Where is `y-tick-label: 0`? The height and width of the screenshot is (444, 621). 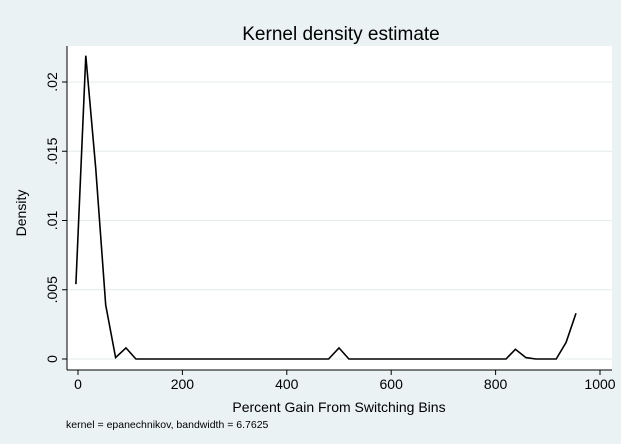 y-tick-label: 0 is located at coordinates (52, 359).